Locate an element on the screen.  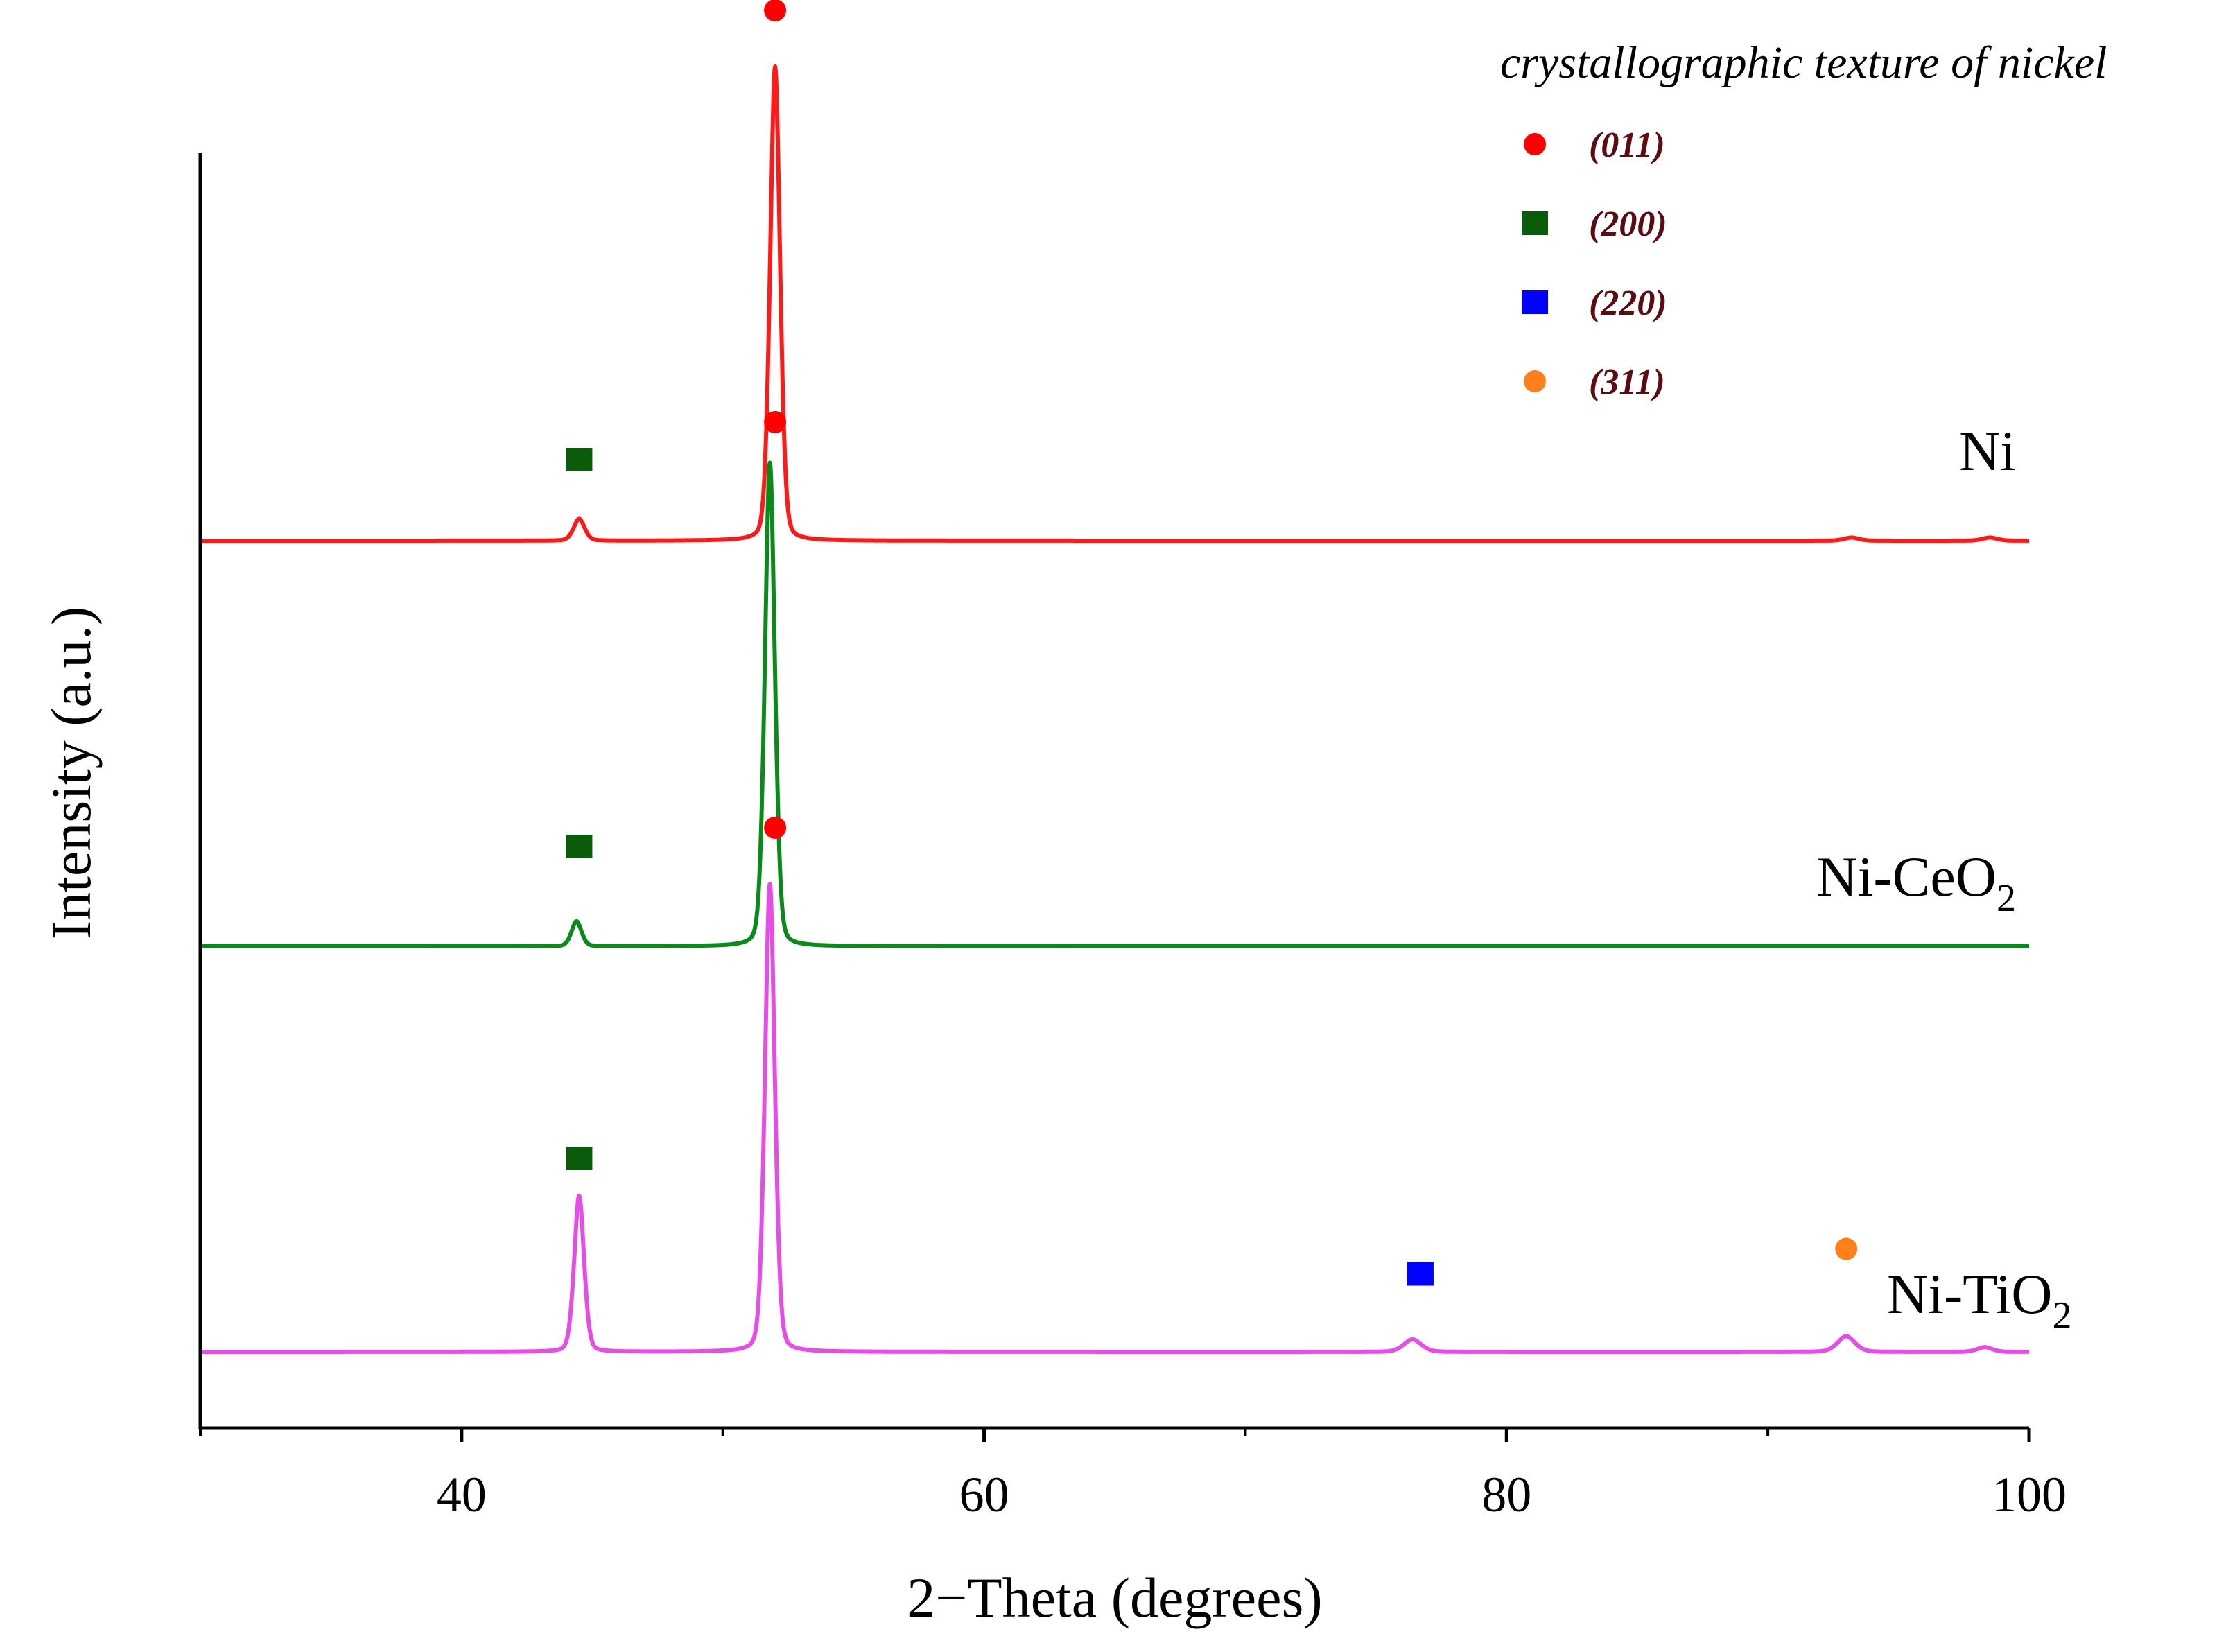
series-label-ni-ceo2: Ni-CeO2 is located at coordinates (1916, 882).